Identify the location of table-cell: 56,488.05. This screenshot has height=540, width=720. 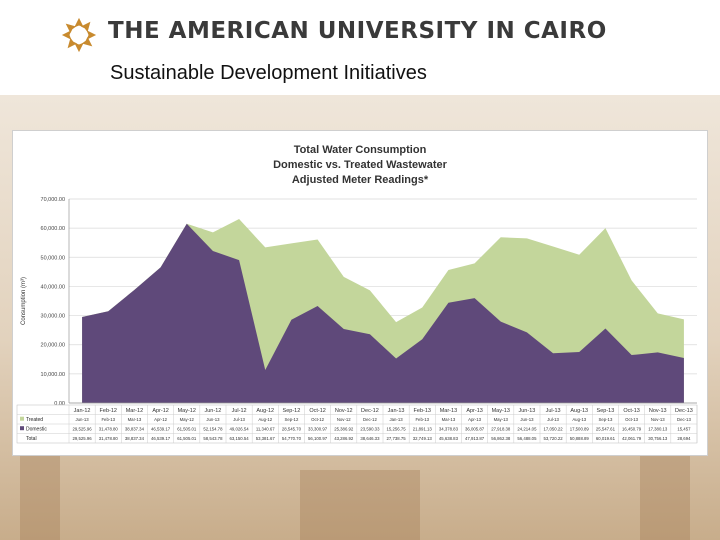
(527, 438).